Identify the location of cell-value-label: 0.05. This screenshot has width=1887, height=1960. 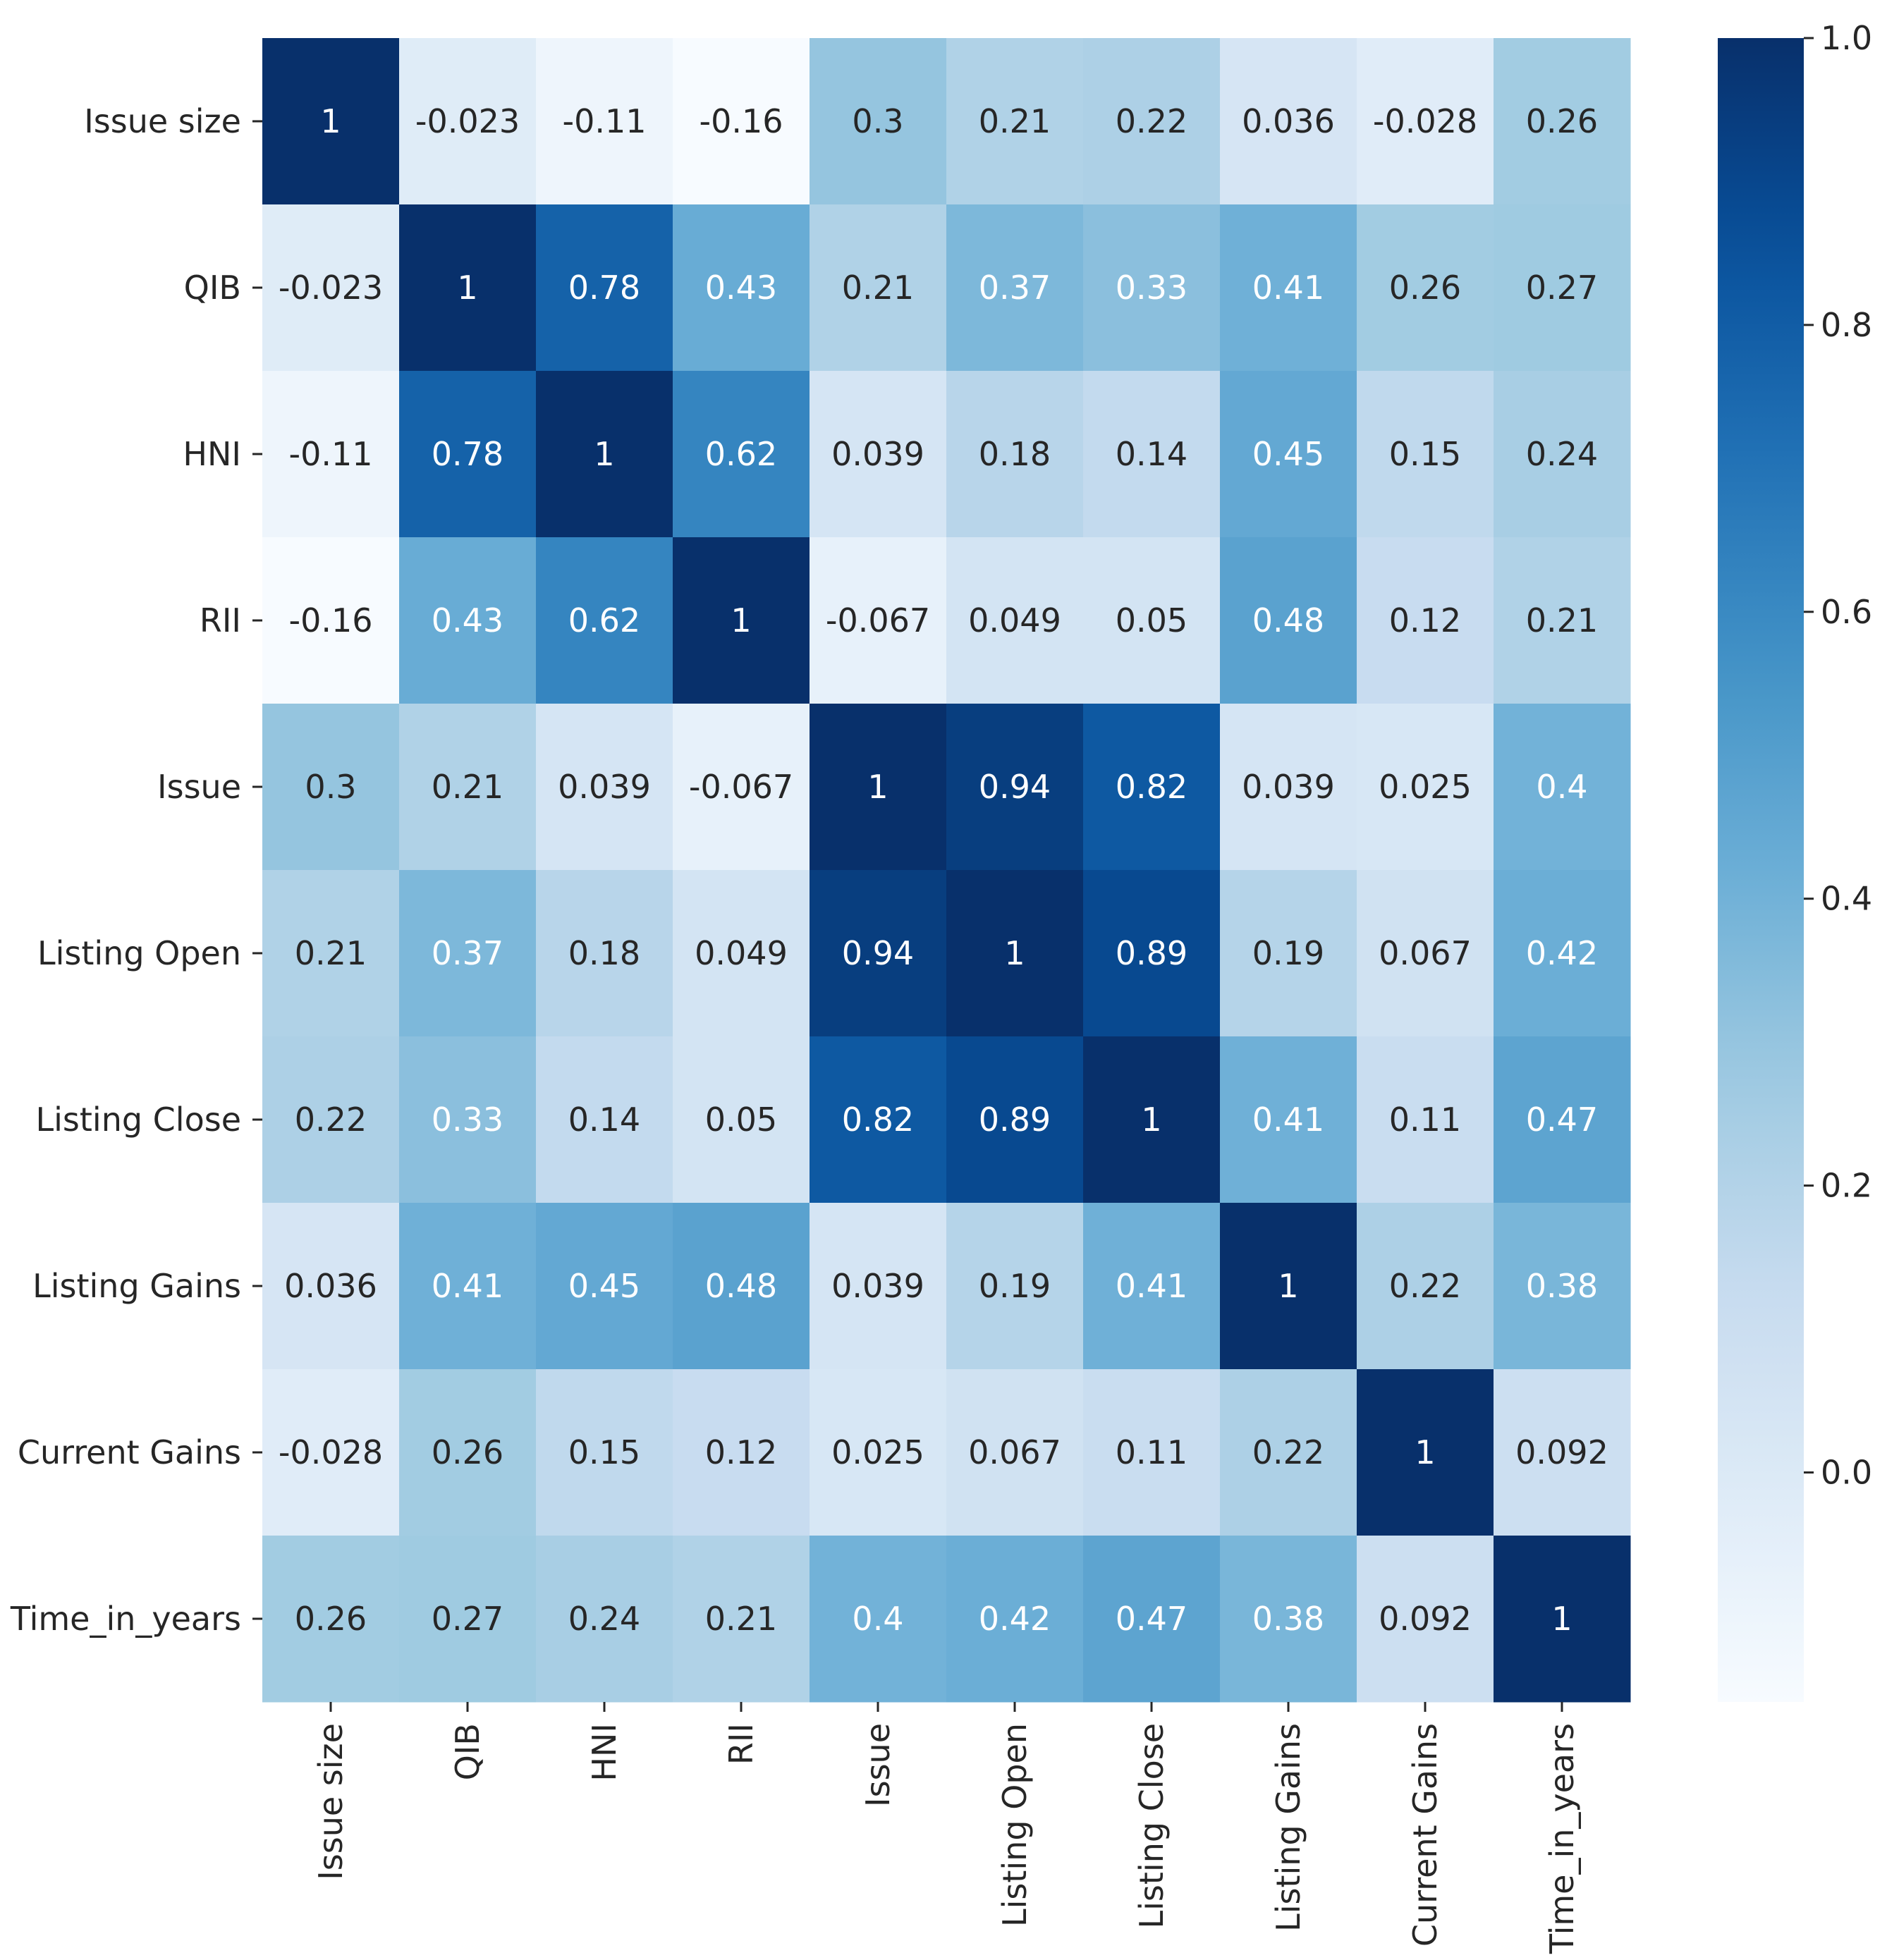
(1151, 620).